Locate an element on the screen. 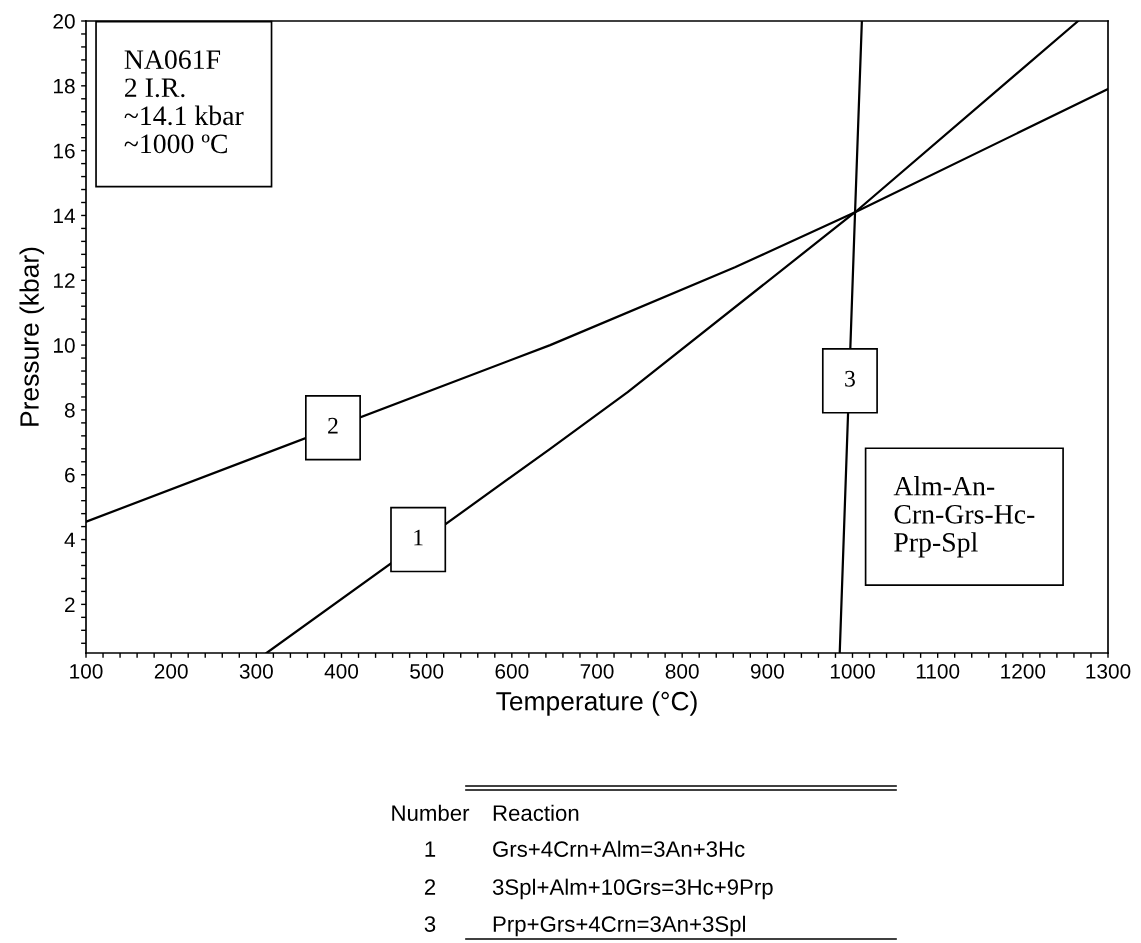 The image size is (1141, 943). annotation: 2 is located at coordinates (333, 425).